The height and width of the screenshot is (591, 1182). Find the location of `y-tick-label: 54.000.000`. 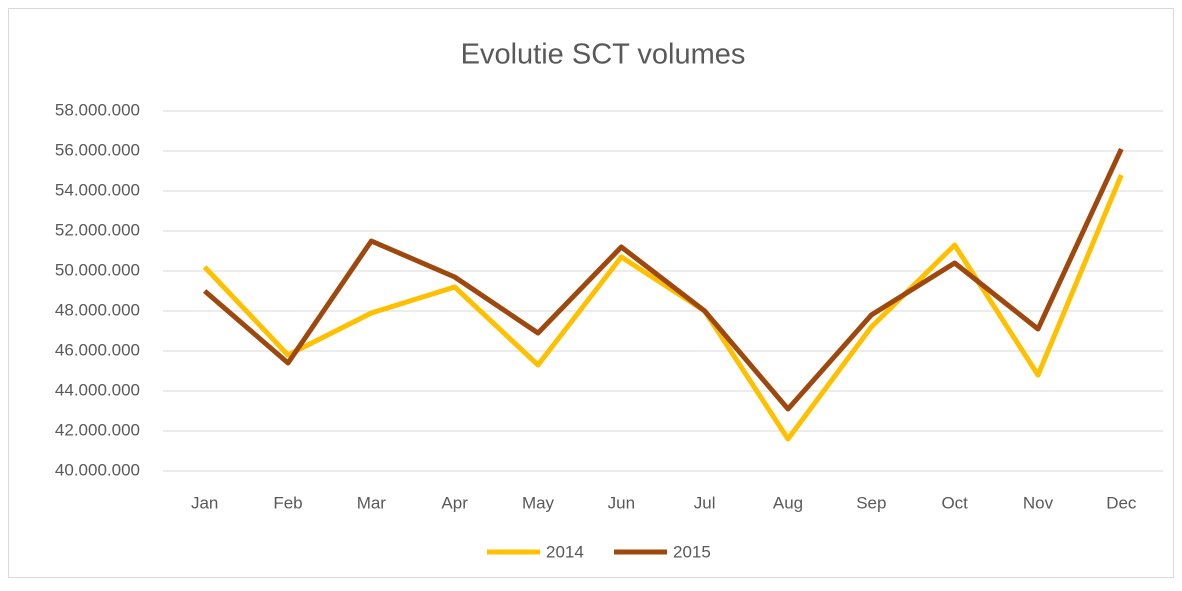

y-tick-label: 54.000.000 is located at coordinates (97, 189).